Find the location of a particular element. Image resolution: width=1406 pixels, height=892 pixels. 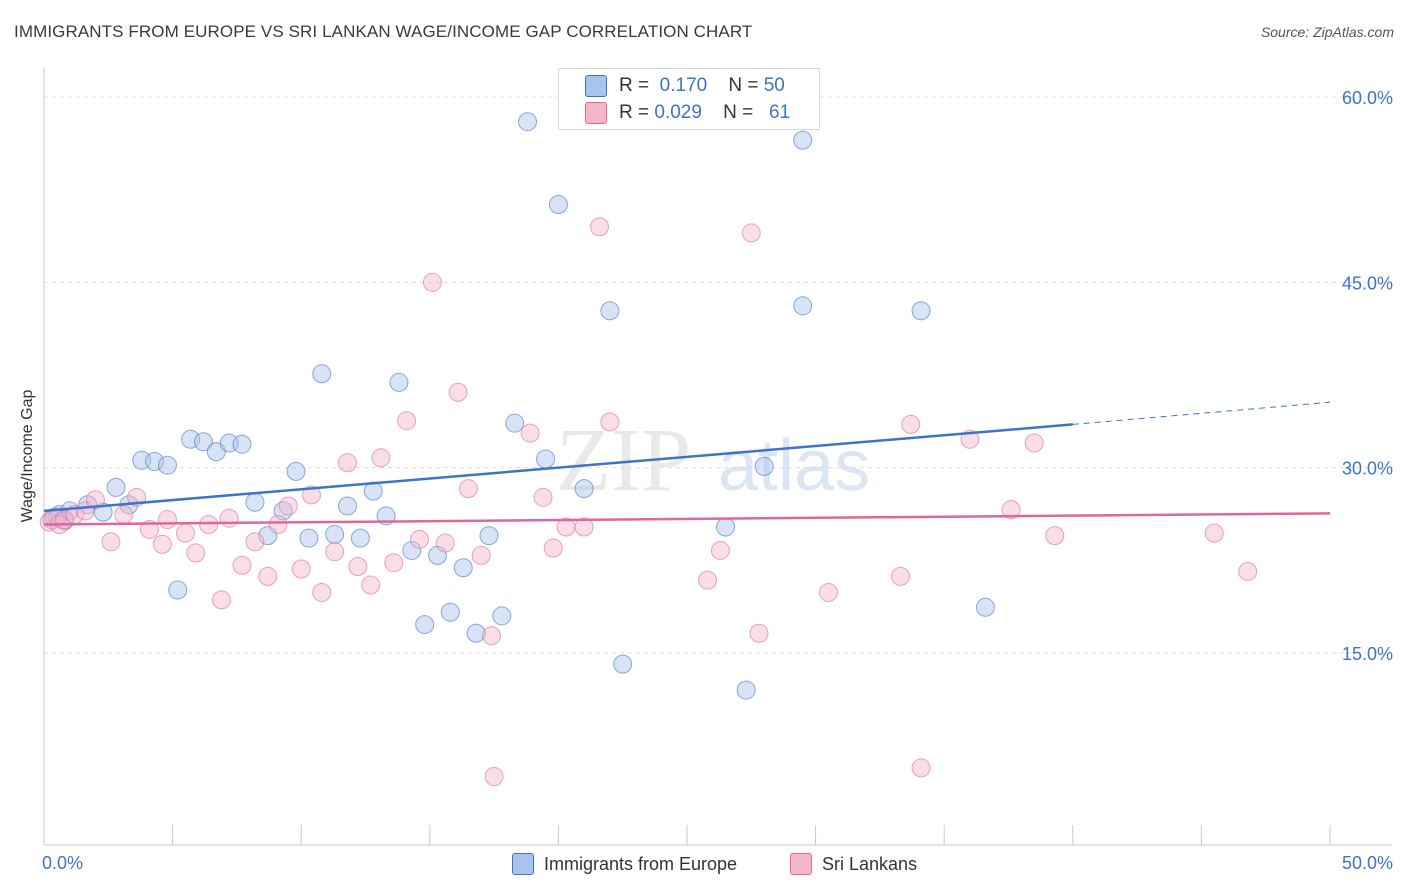

y-tick-label-45: 45.0% is located at coordinates (1367, 283).